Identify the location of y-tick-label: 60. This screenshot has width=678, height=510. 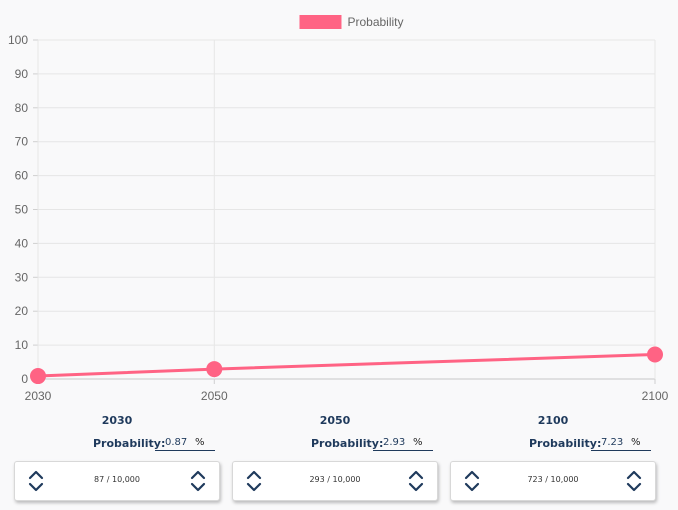
(22, 176).